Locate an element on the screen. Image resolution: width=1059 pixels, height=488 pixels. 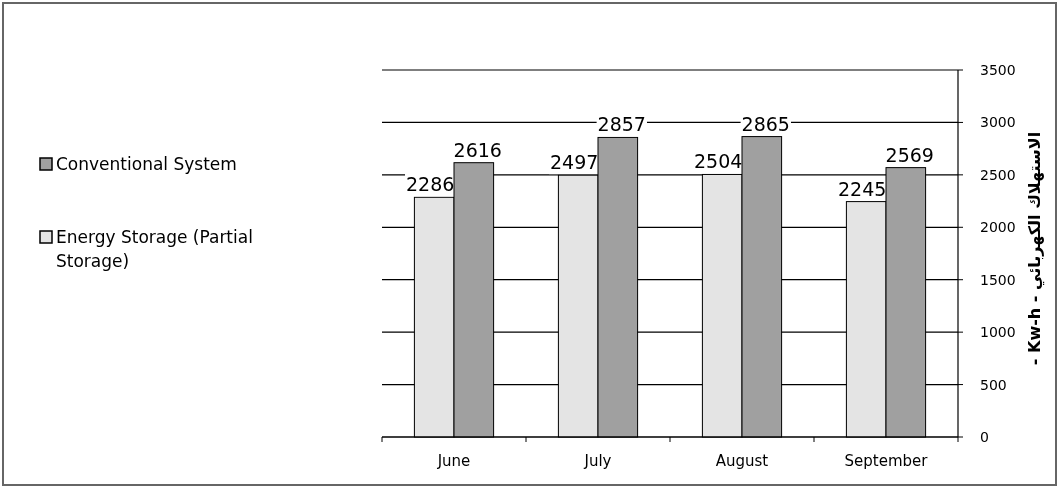
y-axis-title: الاستهلاك الكهربائي - Kw-h - is located at coordinates (1035, 248).